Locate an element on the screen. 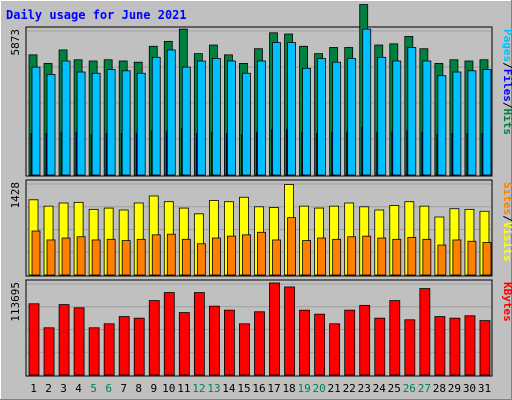 This screenshot has height=400, width=512. day-19-bars is located at coordinates (305, 110).